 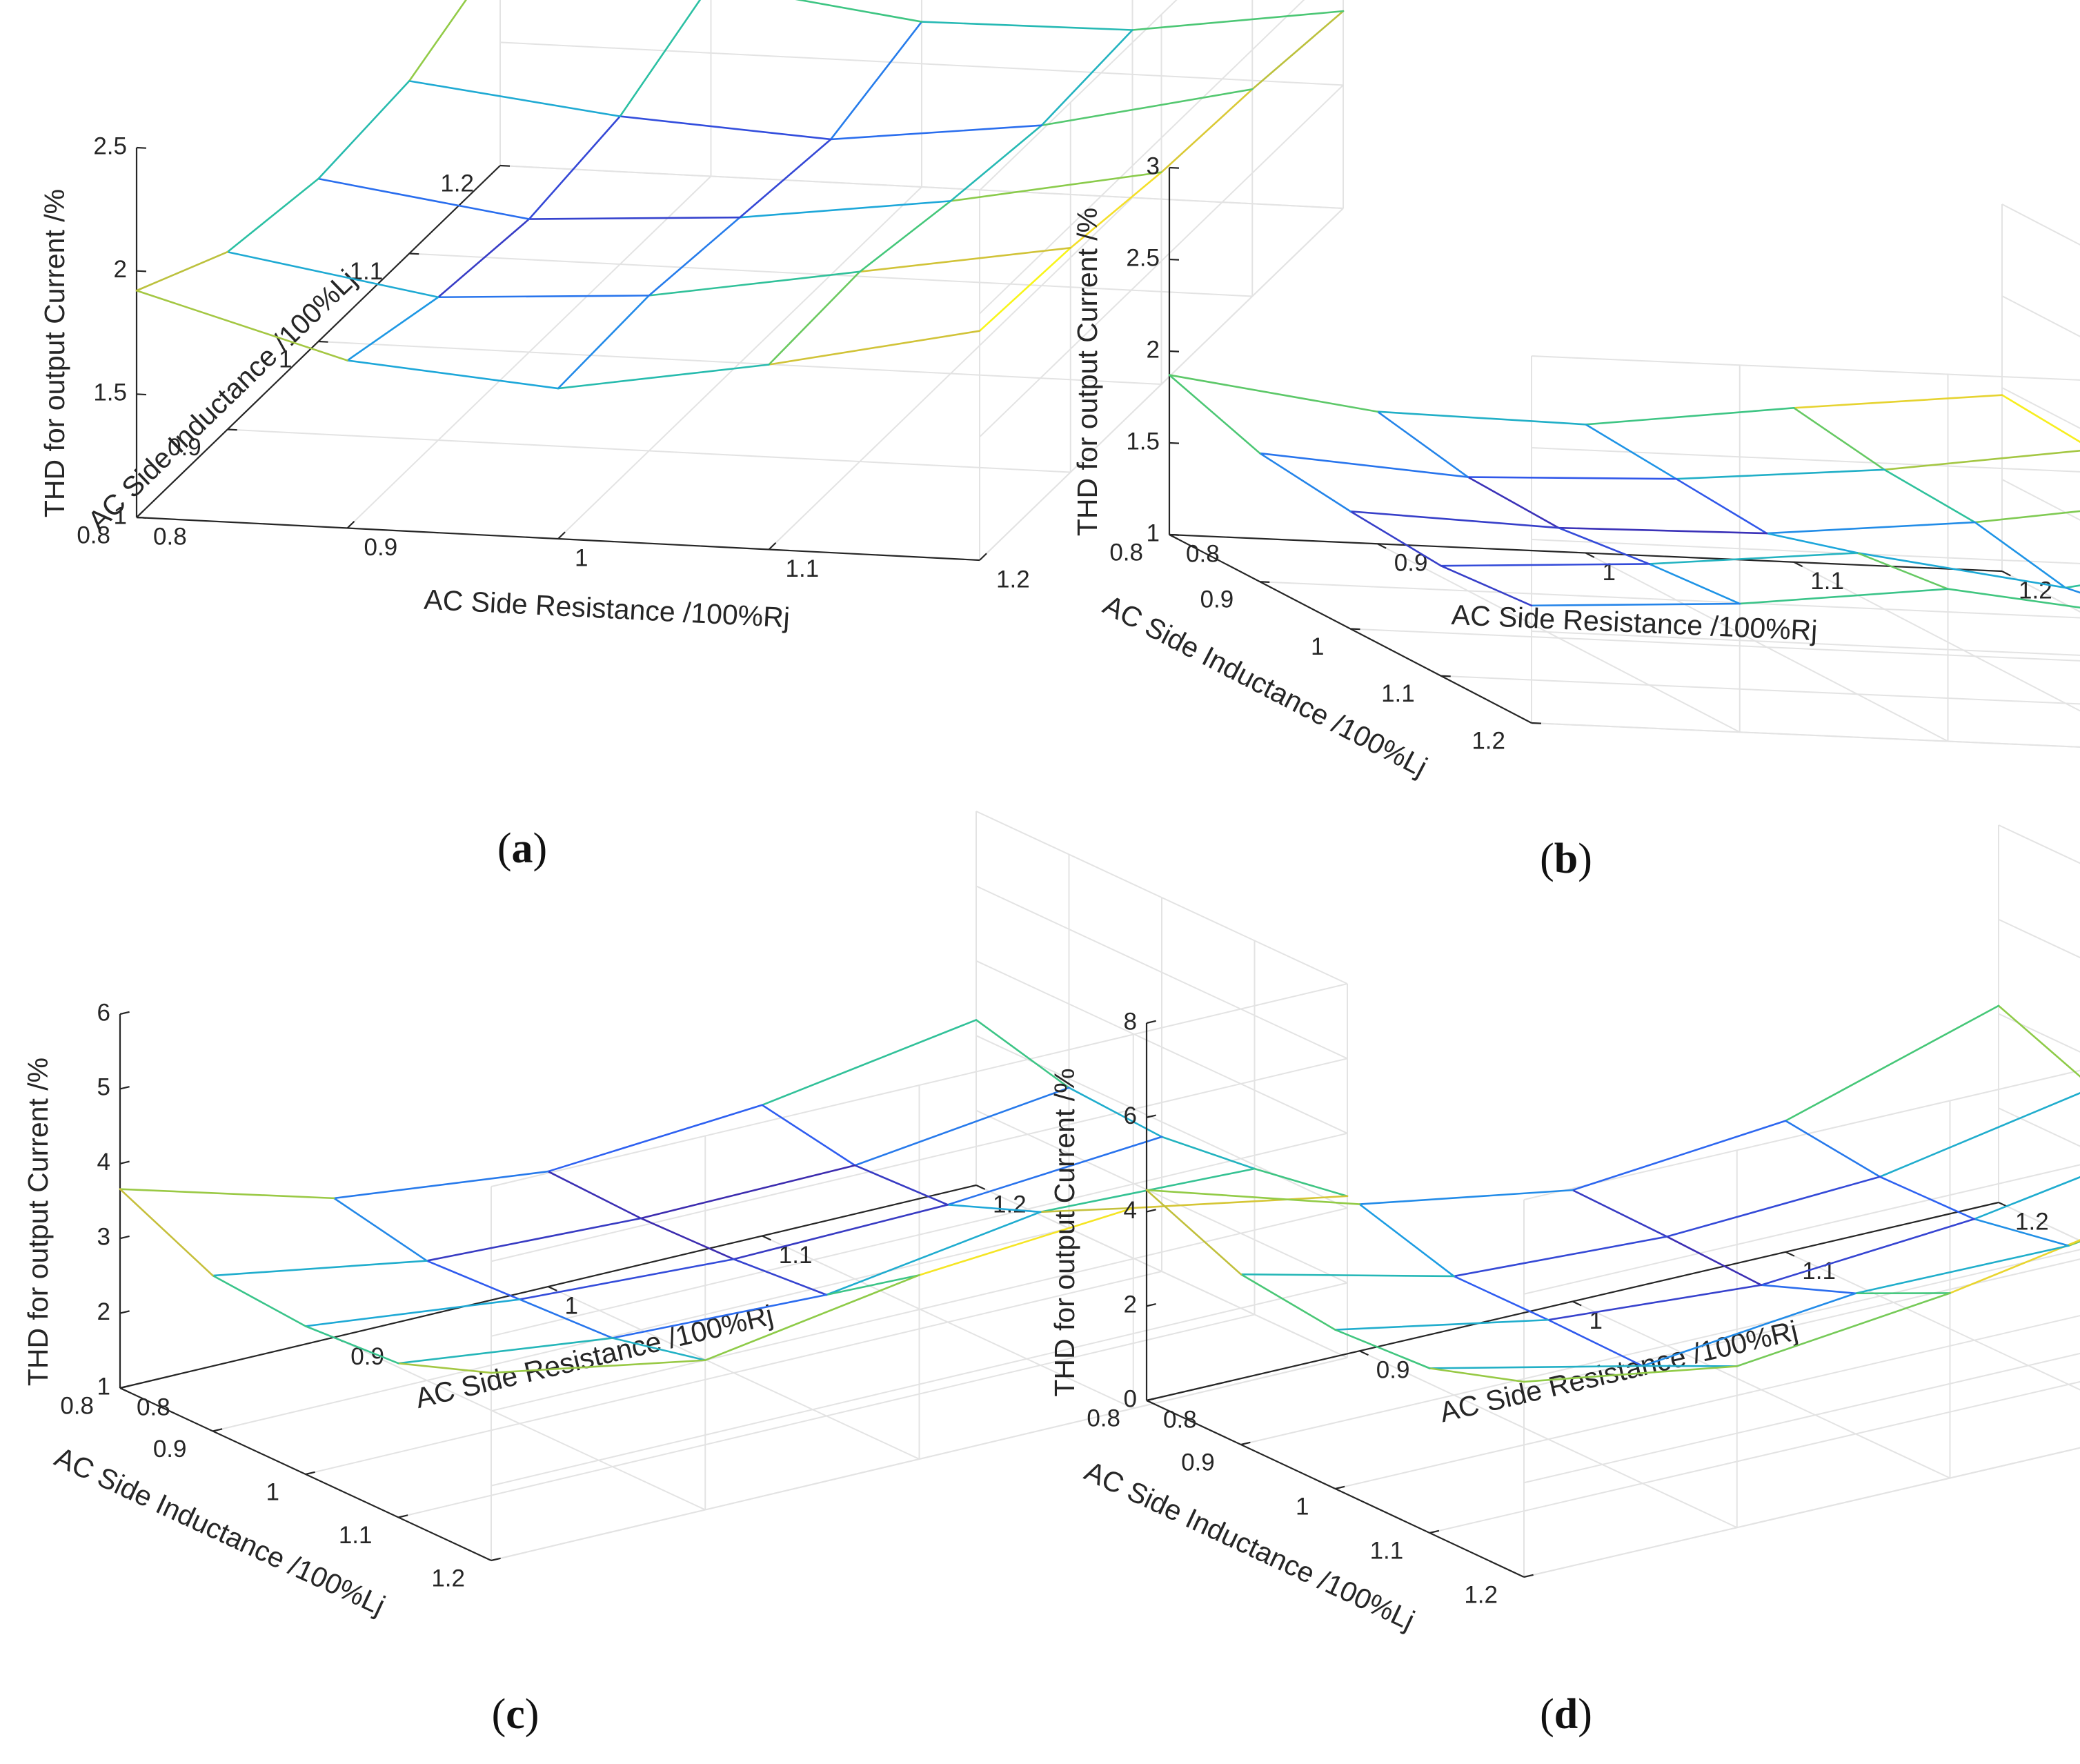 What do you see at coordinates (184, 447) in the screenshot?
I see `x-tick-label: 0.9` at bounding box center [184, 447].